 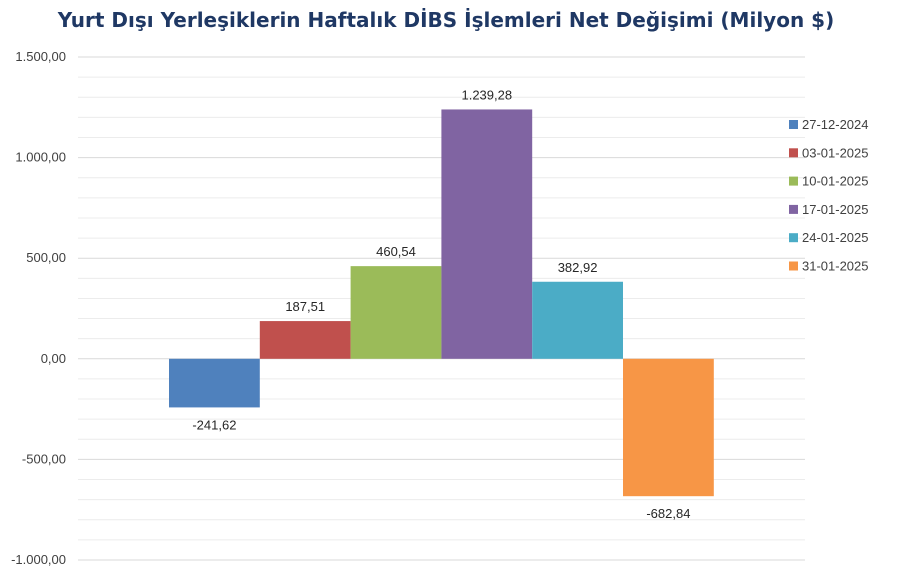 I want to click on legend-label: 17-01-2025, so click(x=835, y=209).